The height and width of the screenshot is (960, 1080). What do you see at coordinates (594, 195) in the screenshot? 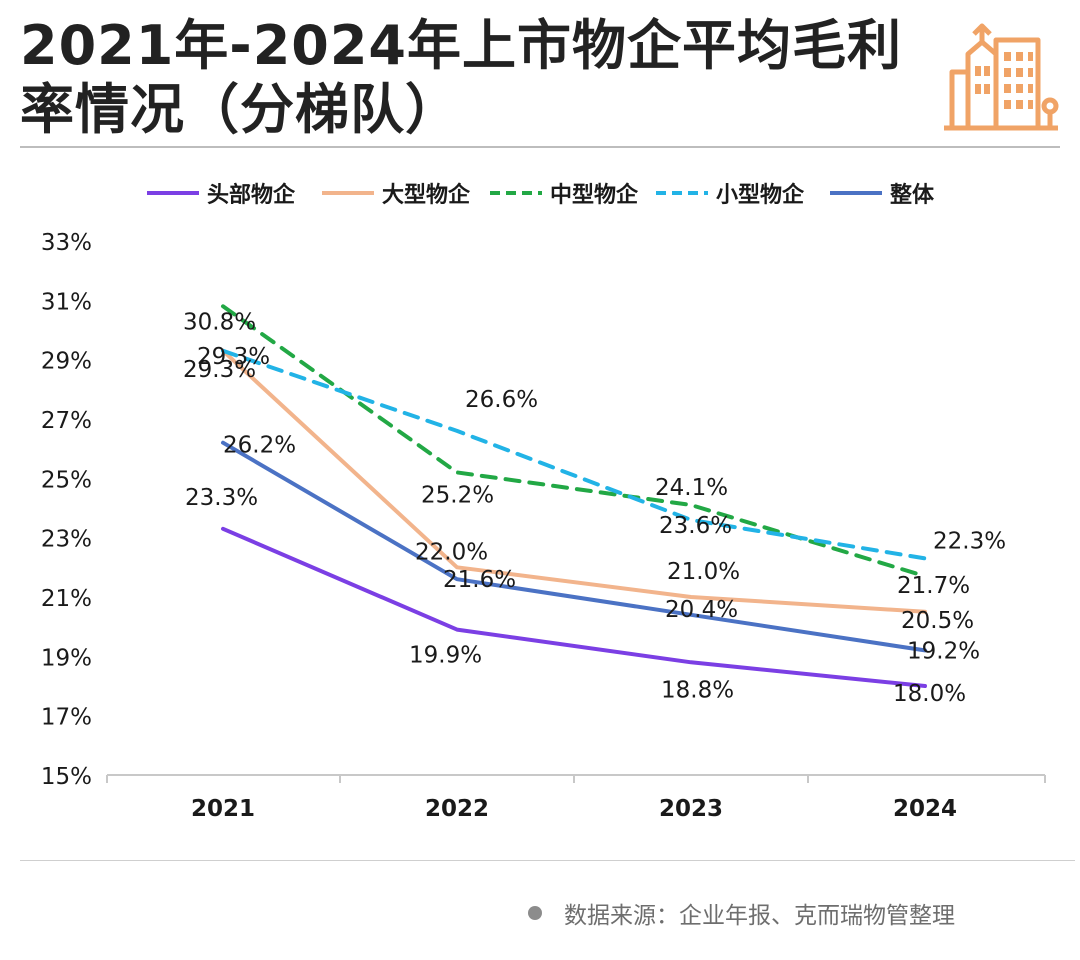
I see `legend-label: 中型物企` at bounding box center [594, 195].